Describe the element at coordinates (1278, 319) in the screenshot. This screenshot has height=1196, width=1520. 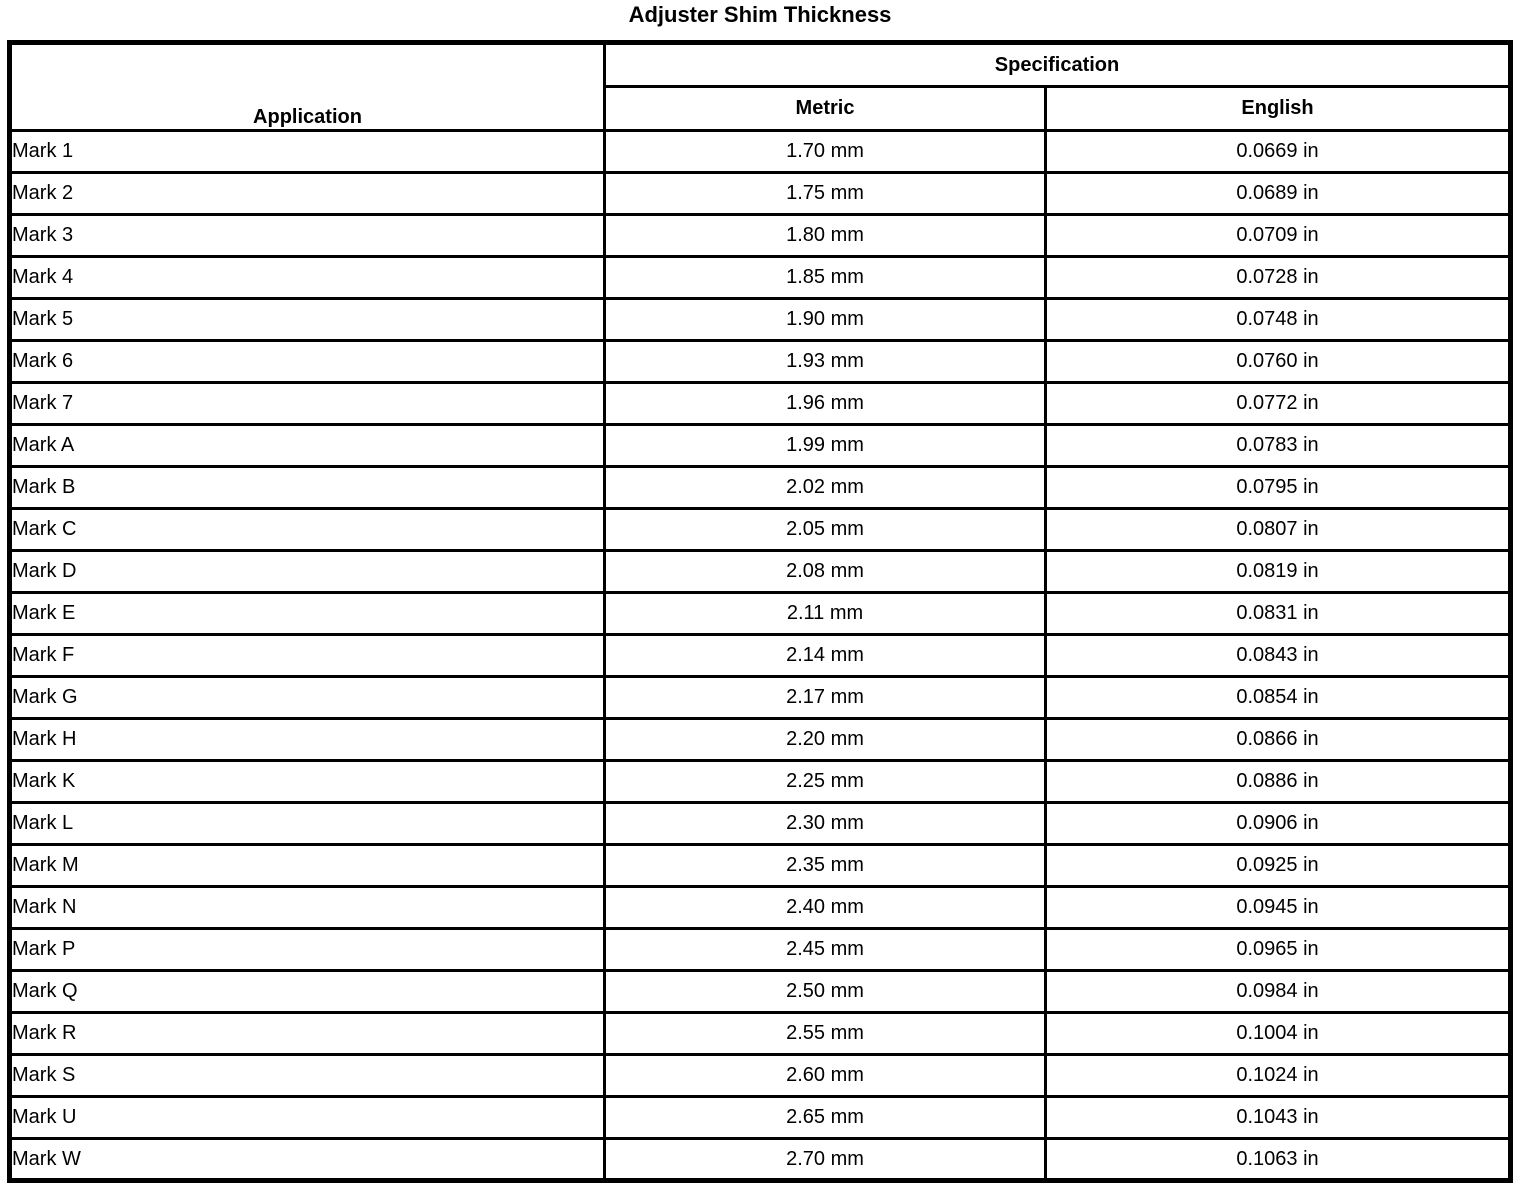
I see `english-value-cell: 0.0748 in` at that location.